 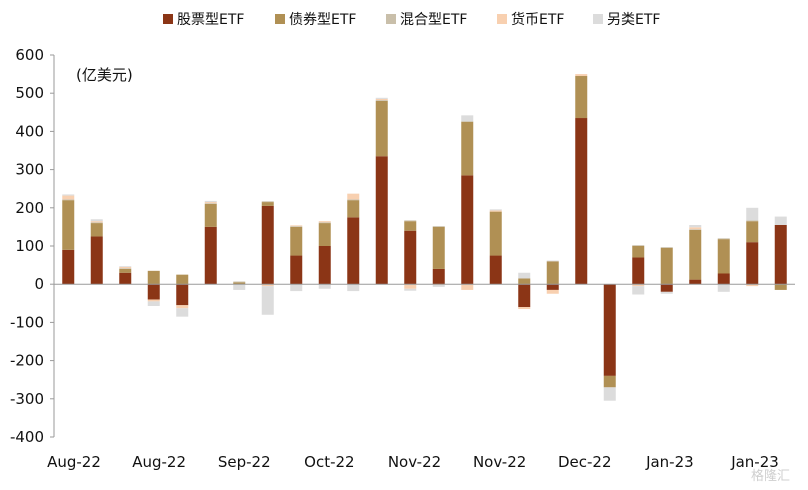 What do you see at coordinates (39, 284) in the screenshot?
I see `y-tick-label: 0` at bounding box center [39, 284].